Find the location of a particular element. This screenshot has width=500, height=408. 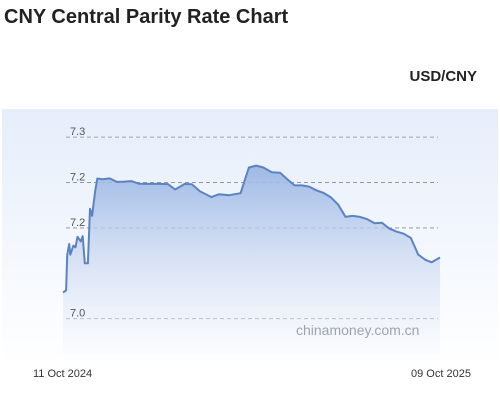

page-title: CNY Central Parity Rate Chart is located at coordinates (146, 17).